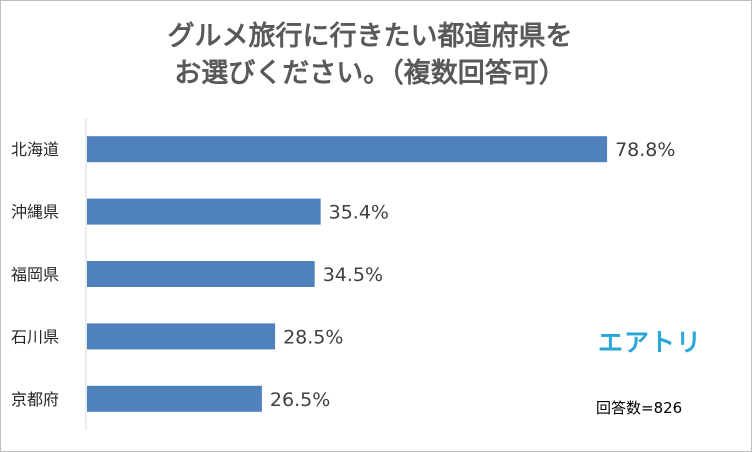 The height and width of the screenshot is (452, 752). I want to click on data-label: 78.8%, so click(645, 150).